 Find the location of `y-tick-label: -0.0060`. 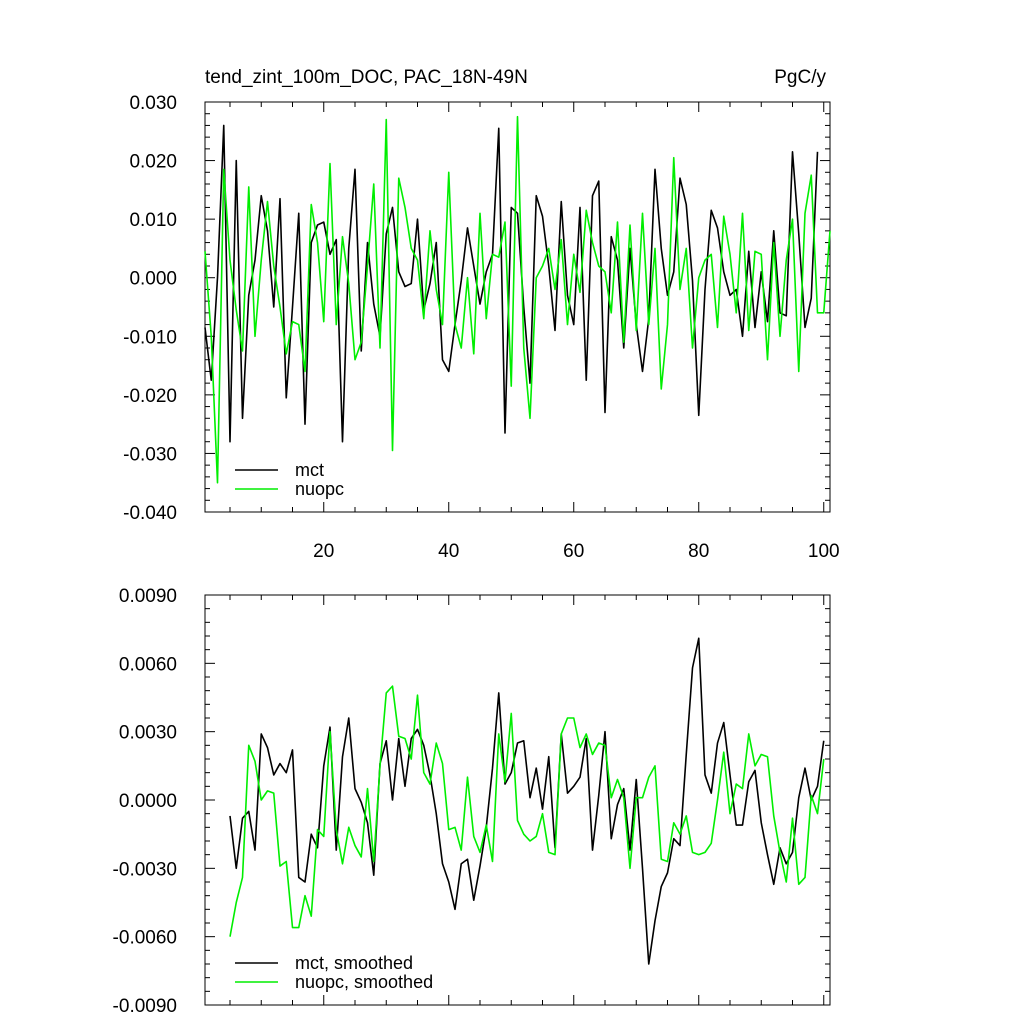

y-tick-label: -0.0060 is located at coordinates (145, 938).